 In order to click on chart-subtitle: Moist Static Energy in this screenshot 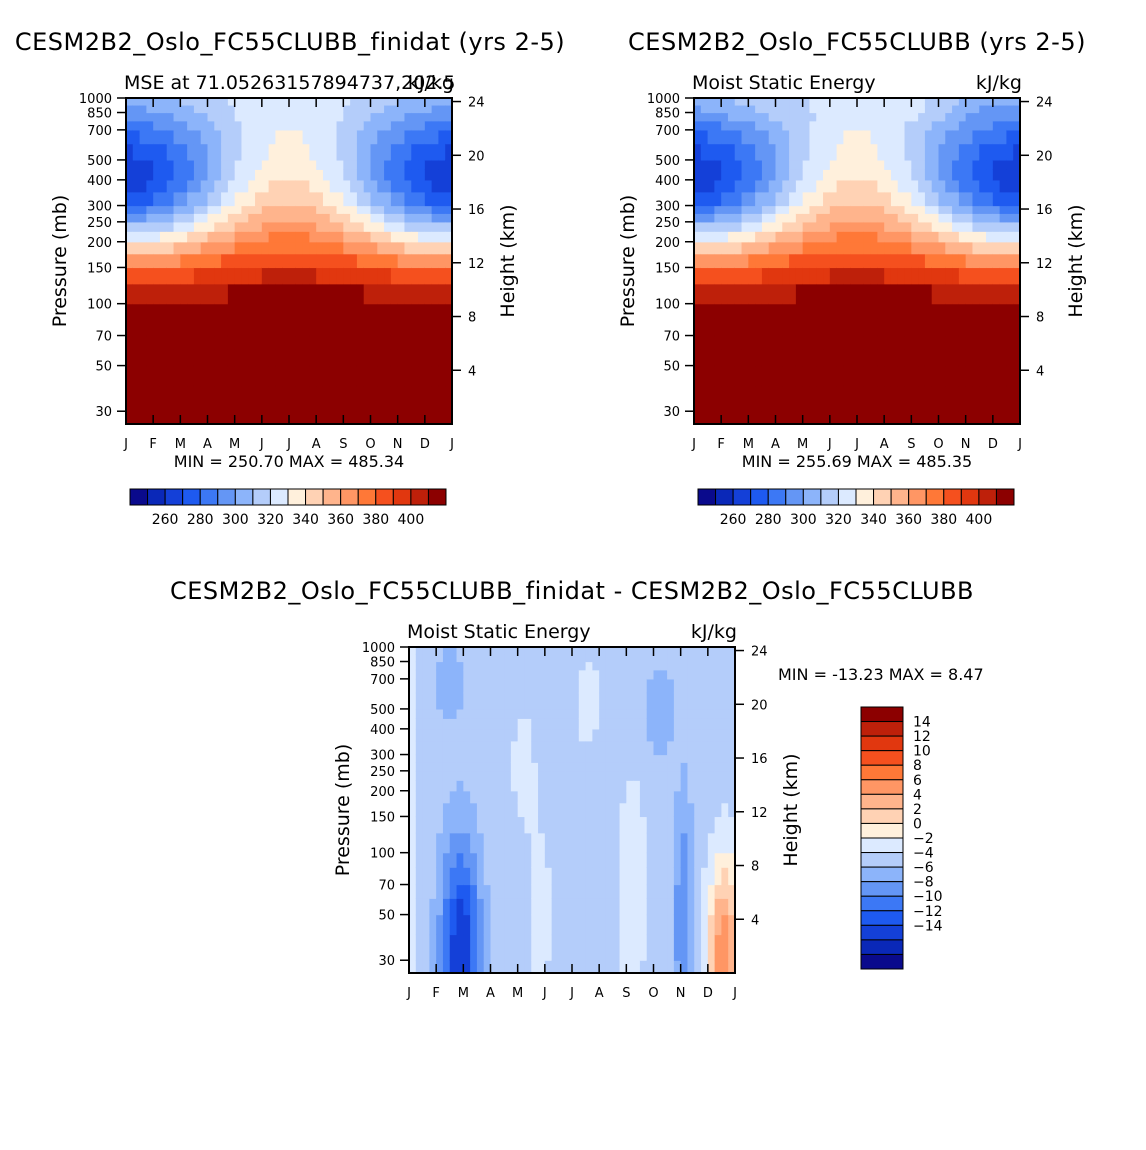, I will do `click(784, 83)`.